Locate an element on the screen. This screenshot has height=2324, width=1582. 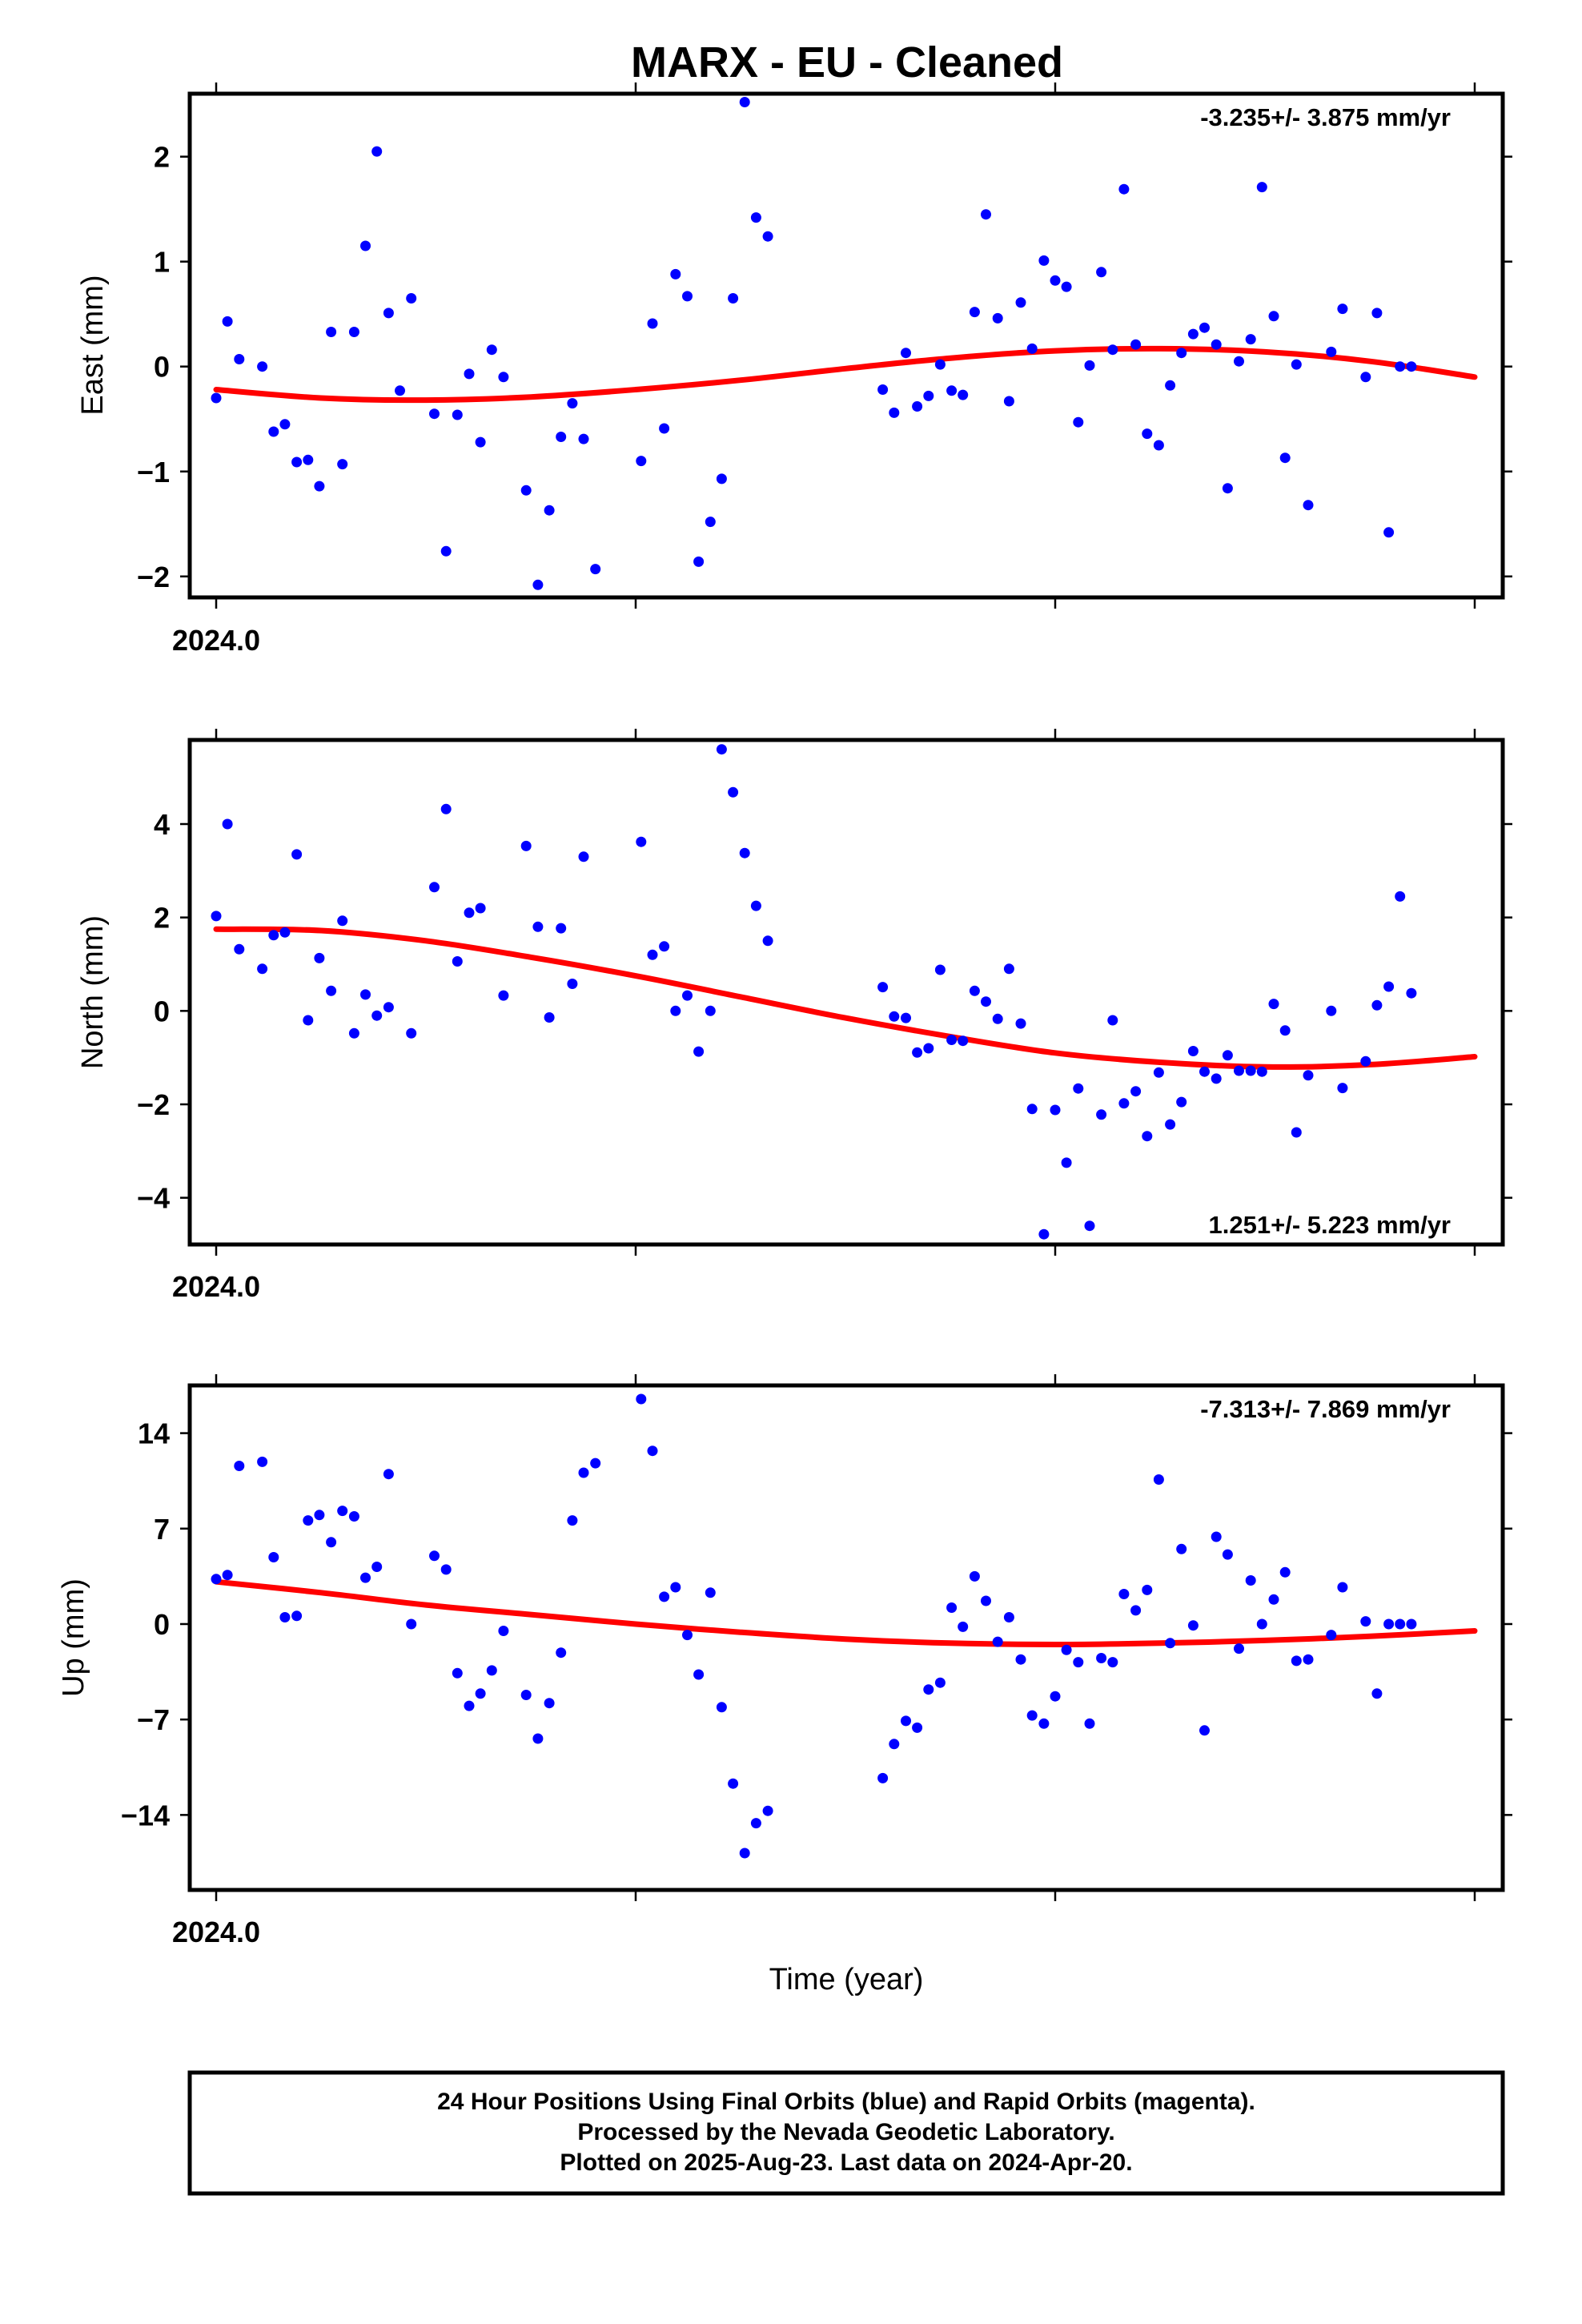
rate-label-north: 1.251+/- 5.223 mm/yr is located at coordinates (1330, 1225).